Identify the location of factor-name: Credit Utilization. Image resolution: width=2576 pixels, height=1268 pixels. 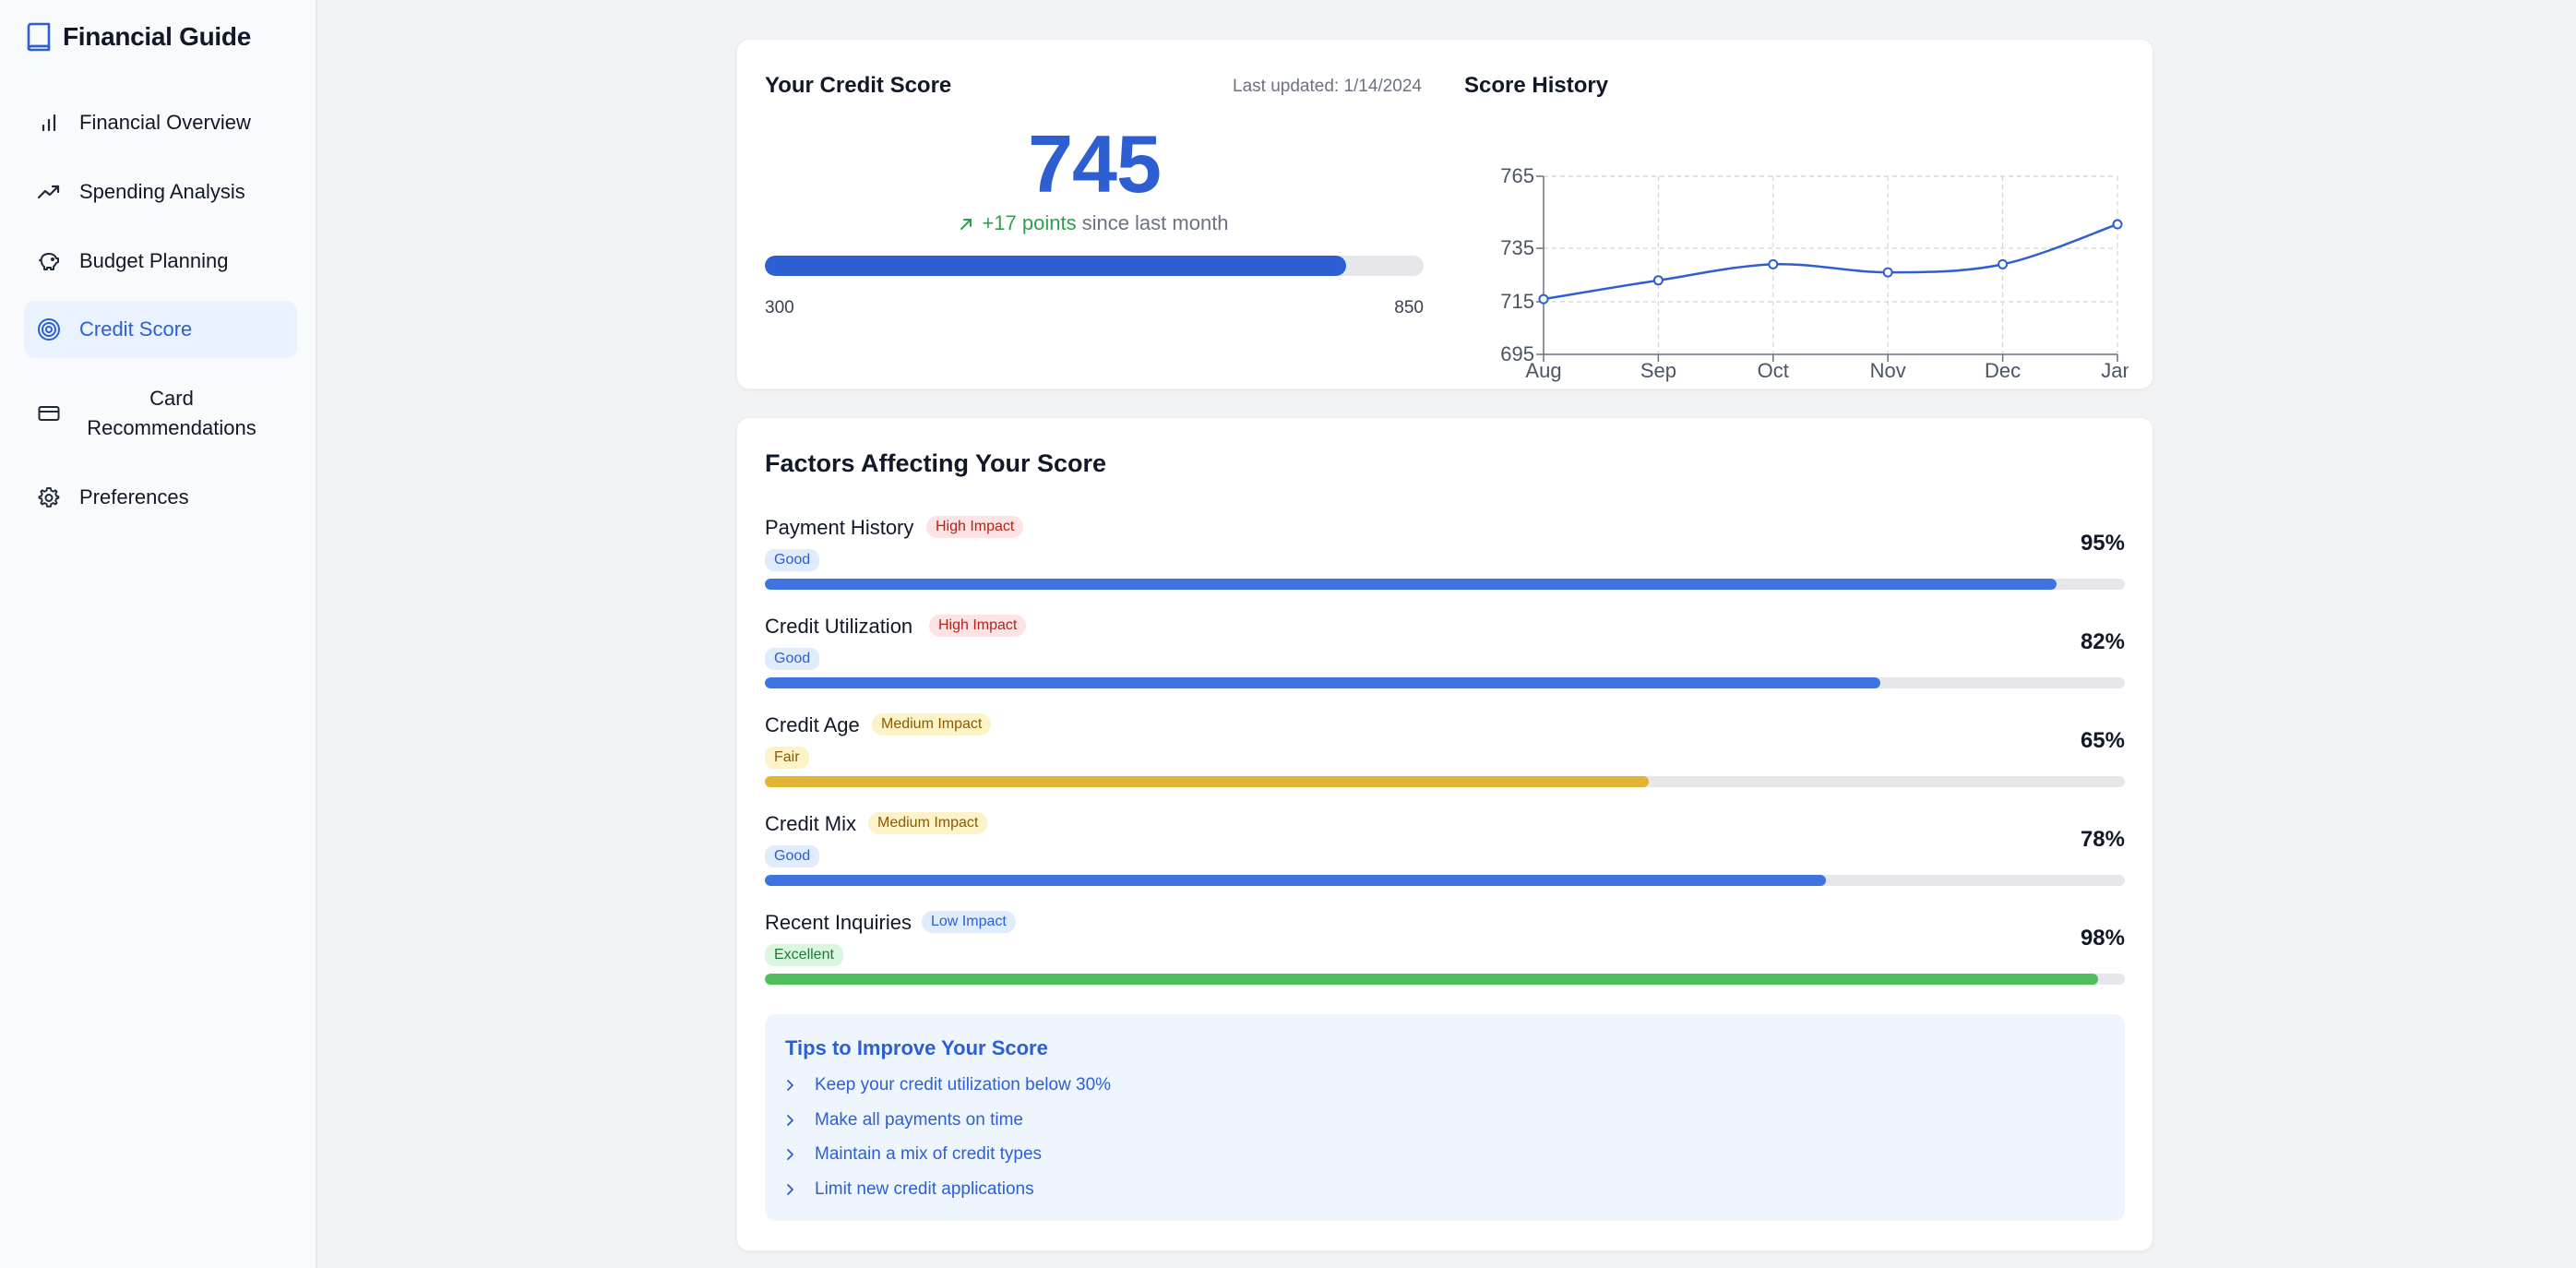
(839, 626).